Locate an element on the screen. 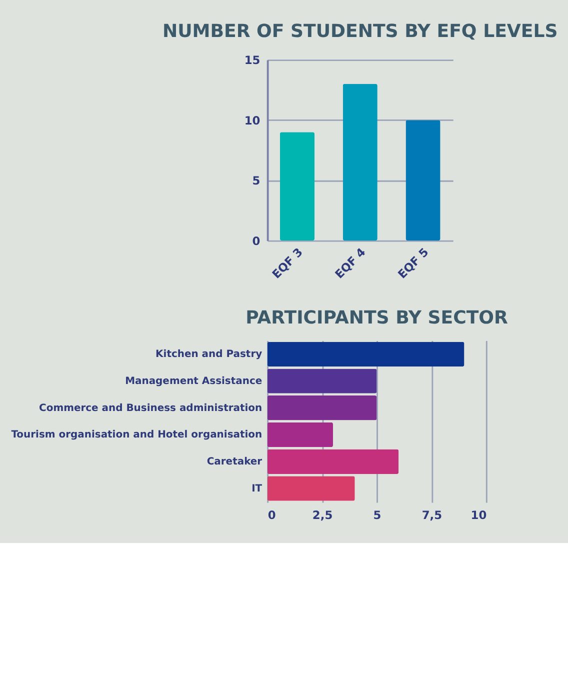 The height and width of the screenshot is (682, 568). y-tick-label: 10 is located at coordinates (252, 120).